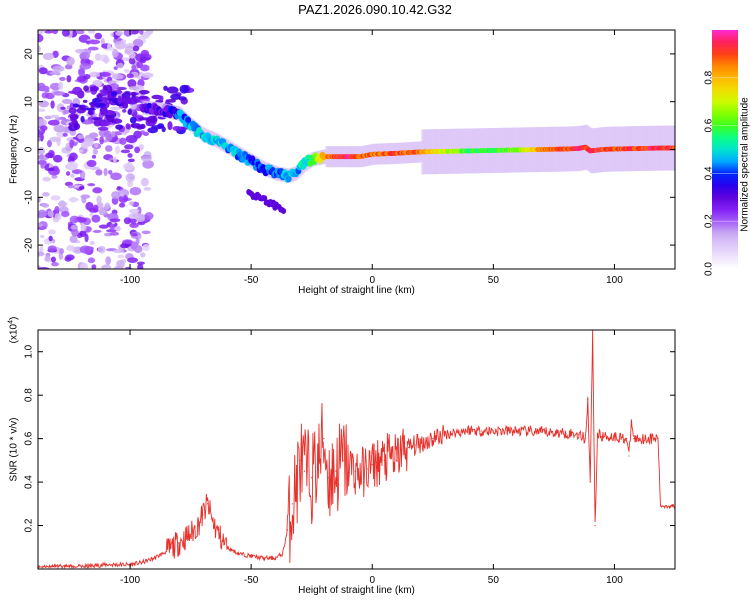 This screenshot has height=600, width=750. I want to click on y-tick-label: 0.6, so click(29, 438).